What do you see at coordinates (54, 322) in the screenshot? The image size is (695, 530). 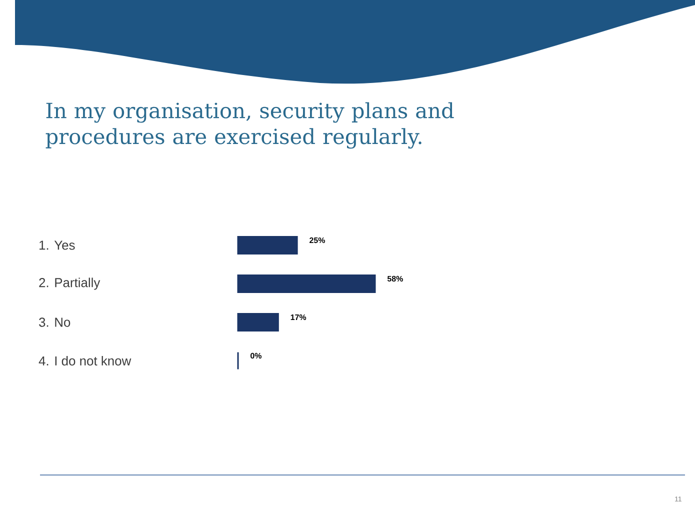 I see `y-tick-label: 3. No` at bounding box center [54, 322].